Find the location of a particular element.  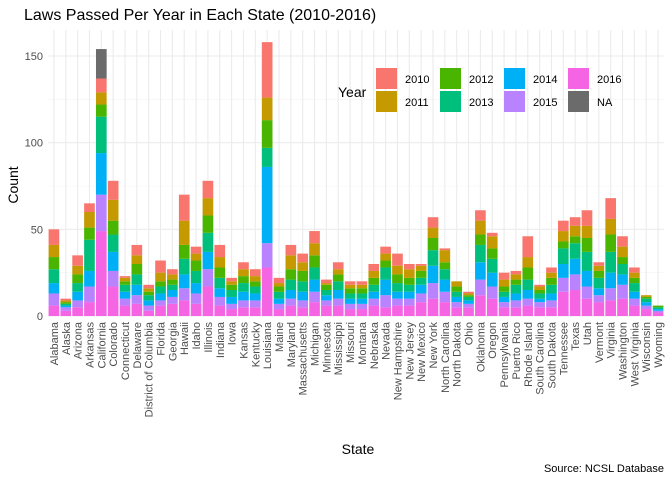

x-tick-label: Idaho is located at coordinates (197, 336).